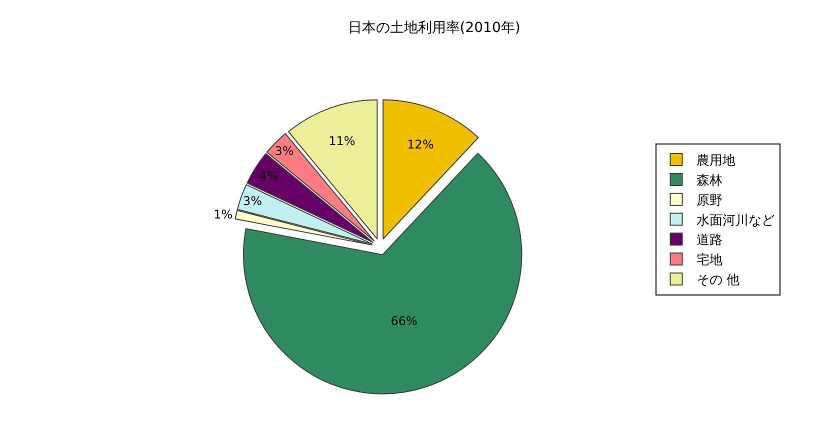 The width and height of the screenshot is (819, 443). Describe the element at coordinates (716, 161) in the screenshot. I see `legend-label: 農用地` at that location.